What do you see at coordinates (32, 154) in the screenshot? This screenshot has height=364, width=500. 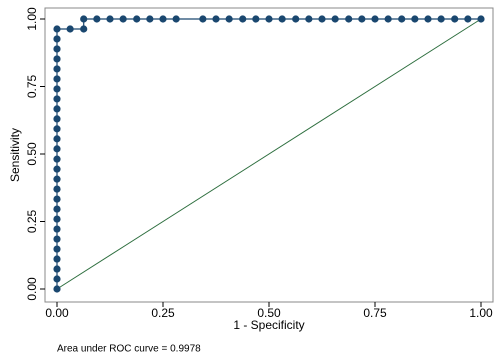 I see `y-tick-label: 0.50` at bounding box center [32, 154].